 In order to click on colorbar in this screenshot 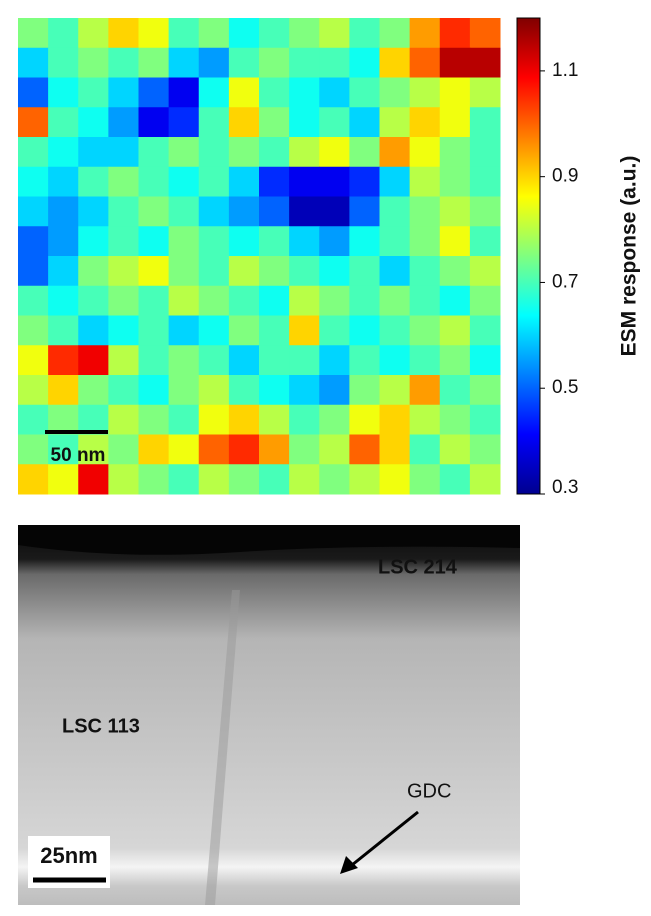, I will do `click(528, 256)`.